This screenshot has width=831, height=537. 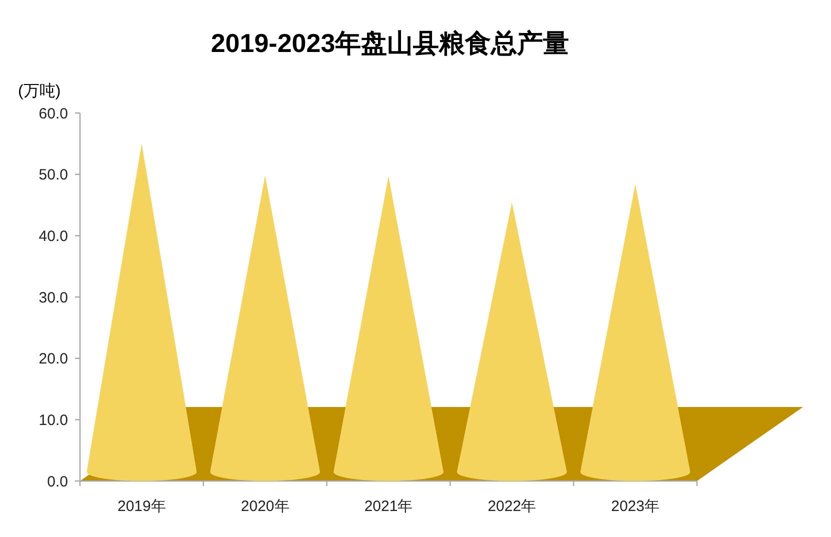 I want to click on x-tick-label: 2021年, so click(x=388, y=506).